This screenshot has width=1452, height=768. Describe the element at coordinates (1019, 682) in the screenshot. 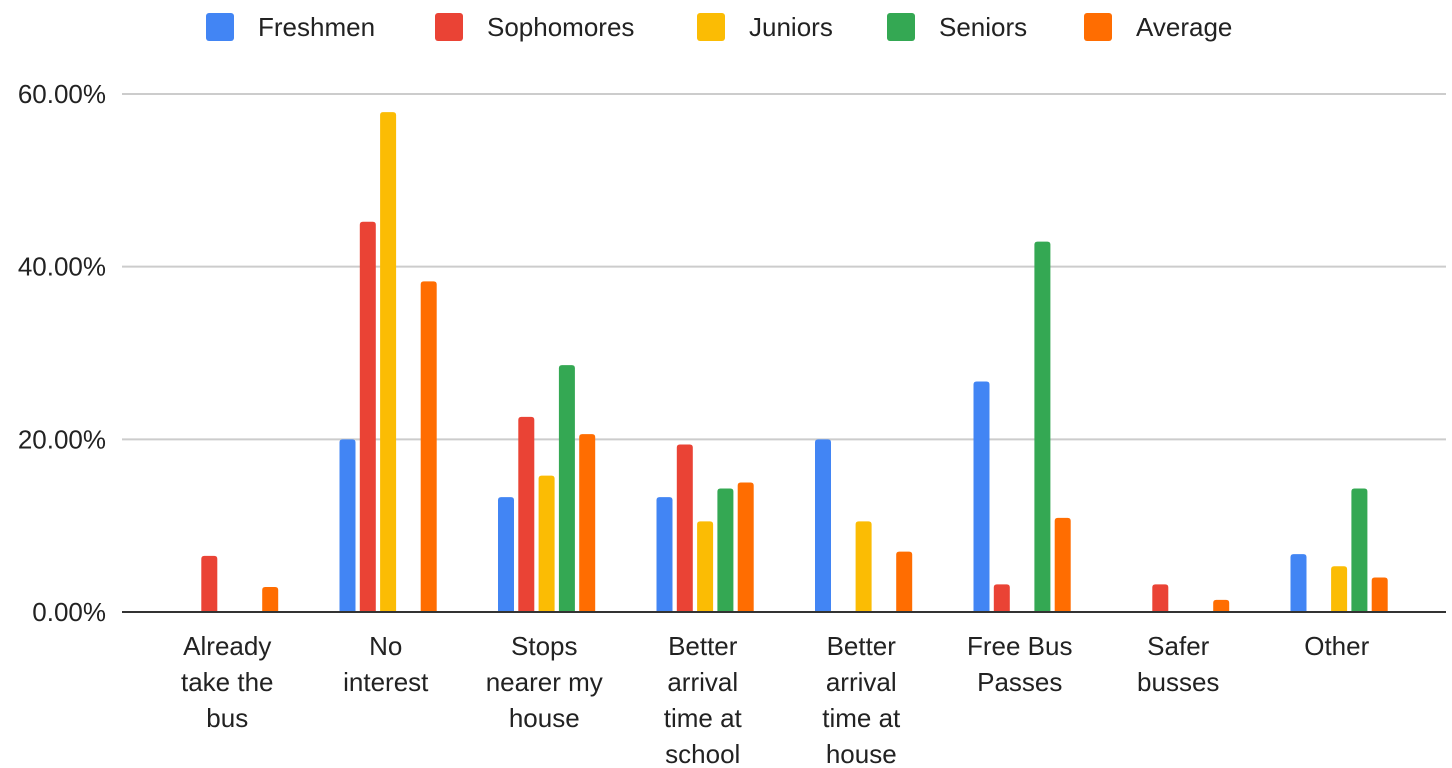

I see `category-label-line: Passes` at that location.